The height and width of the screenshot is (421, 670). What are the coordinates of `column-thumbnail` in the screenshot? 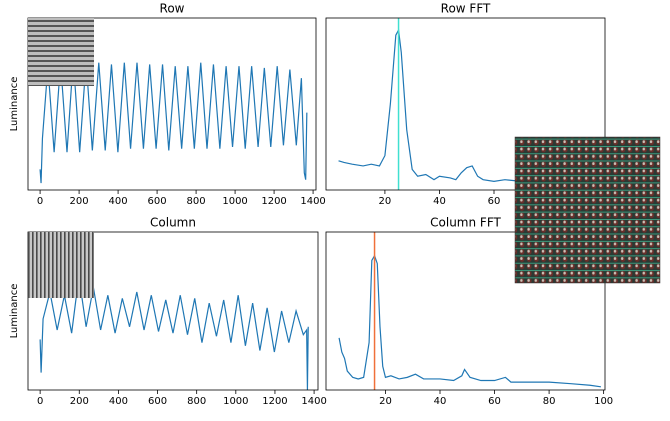 It's located at (61, 265).